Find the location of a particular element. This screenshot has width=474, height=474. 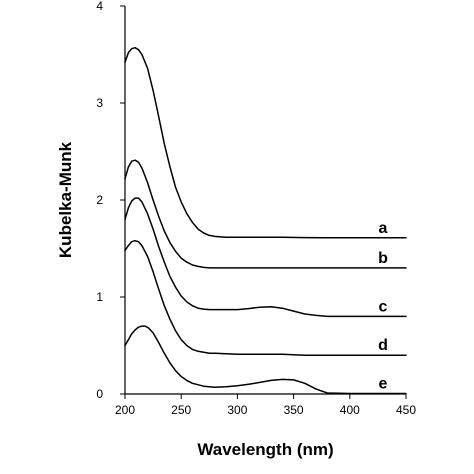

x-tick-label-2: 300 is located at coordinates (237, 410).